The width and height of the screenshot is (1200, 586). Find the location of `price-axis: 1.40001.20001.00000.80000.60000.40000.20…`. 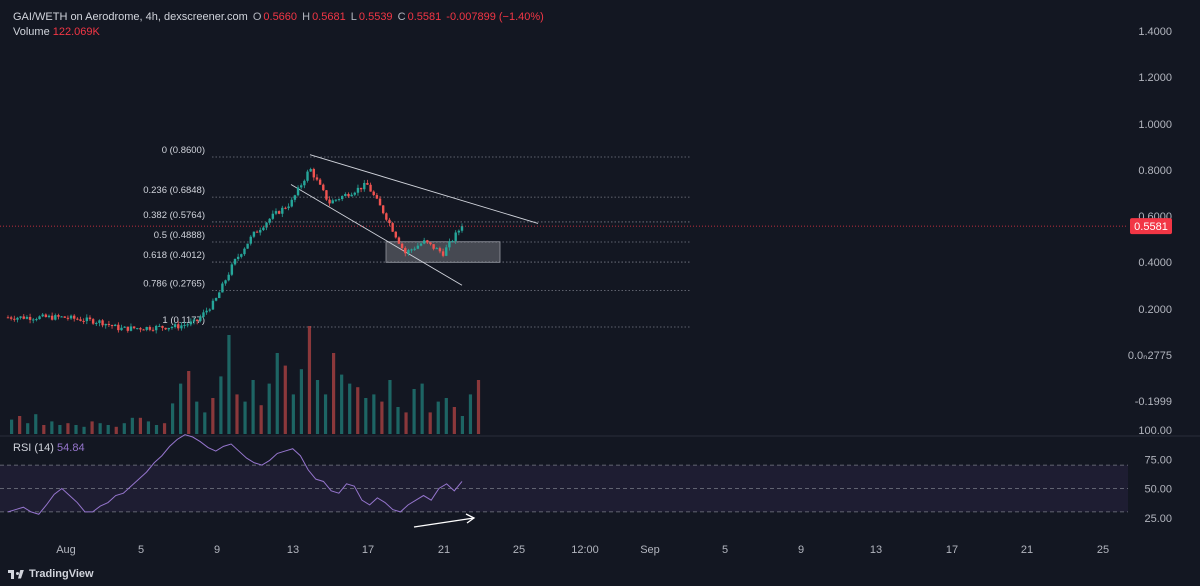

price-axis: 1.40001.20001.00000.80000.60000.40000.20… is located at coordinates (1150, 217).